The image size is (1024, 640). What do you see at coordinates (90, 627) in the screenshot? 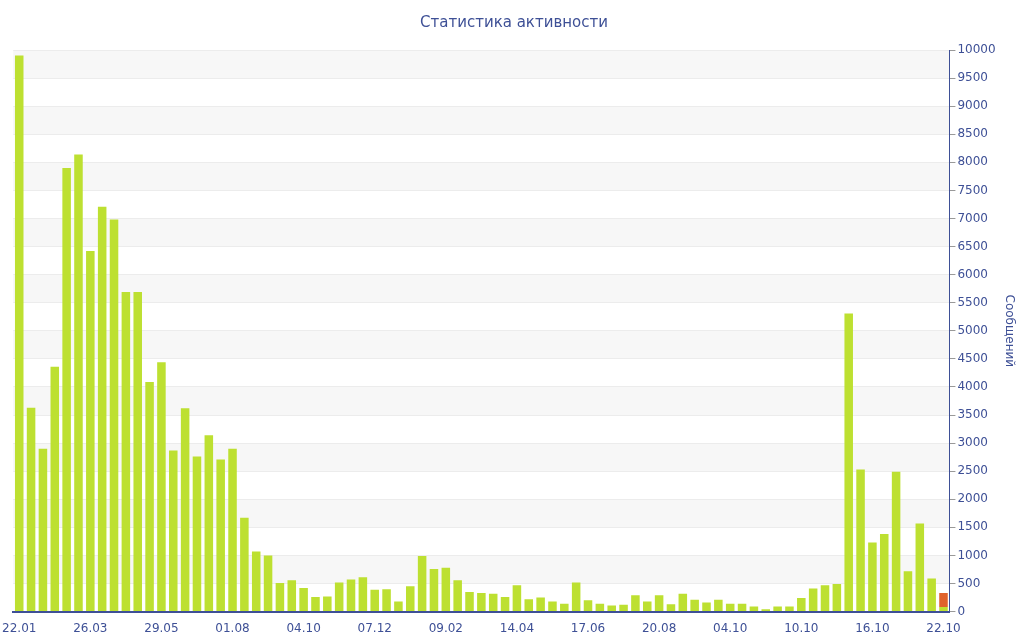
I see `x-tick-label: 26.03` at bounding box center [90, 627].